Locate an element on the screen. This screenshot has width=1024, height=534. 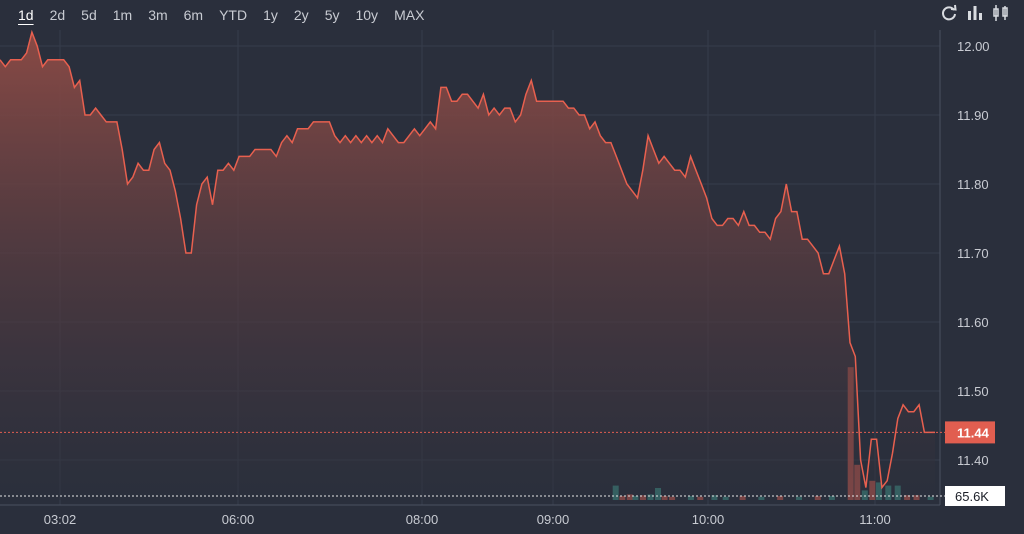
range-max: MAX is located at coordinates (409, 15).